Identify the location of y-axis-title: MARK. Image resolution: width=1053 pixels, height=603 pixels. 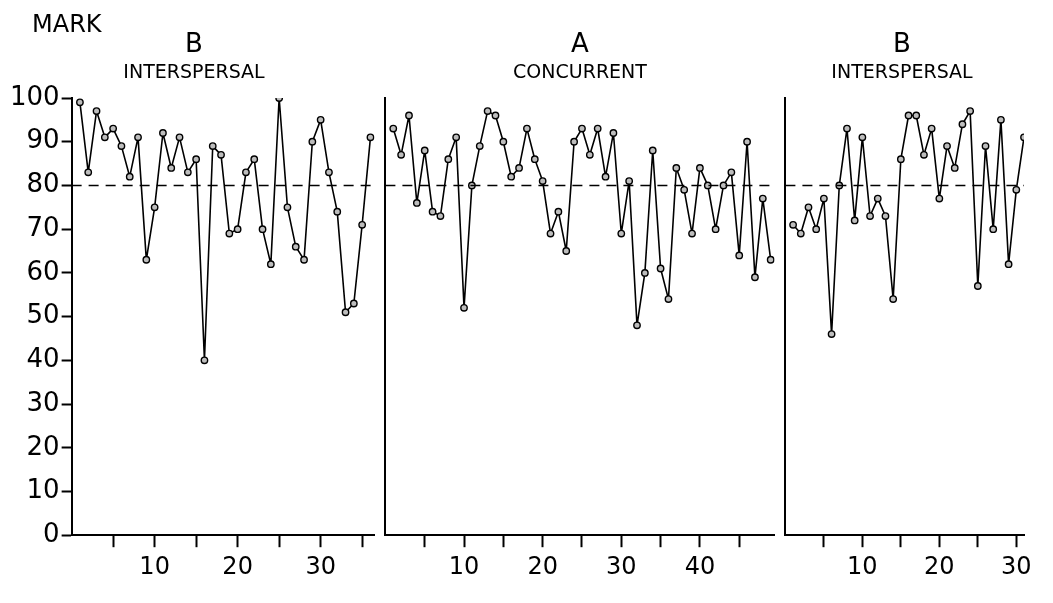
(67, 24).